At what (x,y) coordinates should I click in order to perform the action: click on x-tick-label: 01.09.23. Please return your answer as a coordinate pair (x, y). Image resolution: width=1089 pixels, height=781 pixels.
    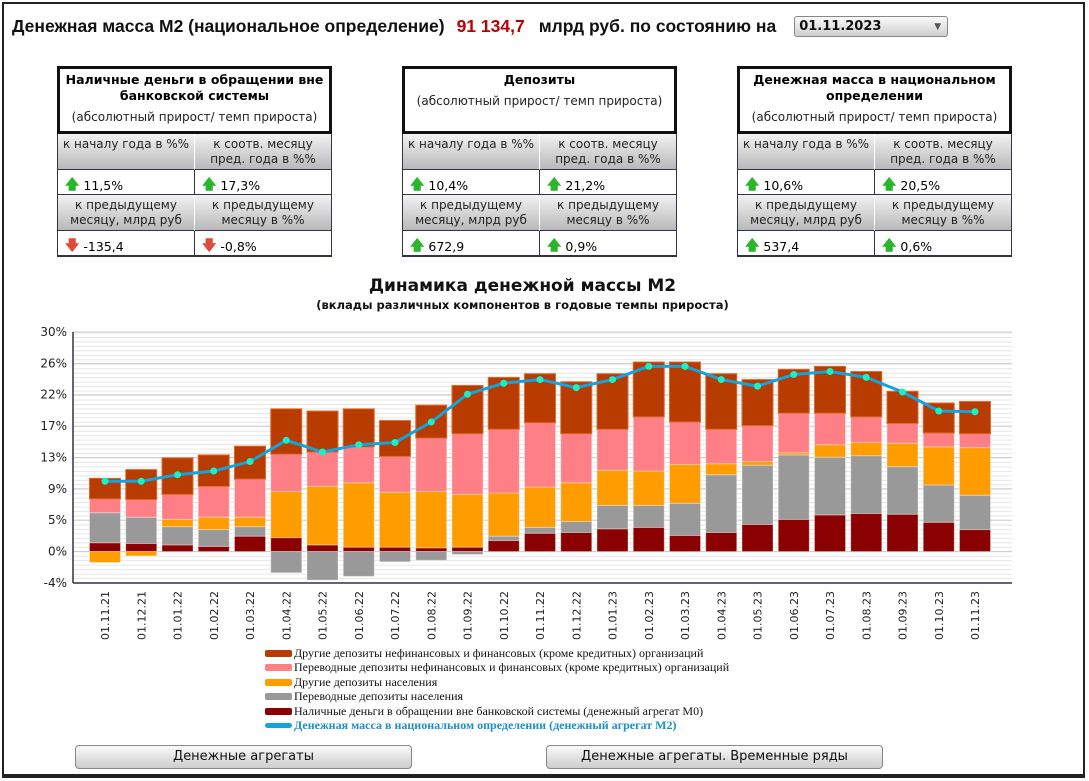
    Looking at the image, I should click on (903, 615).